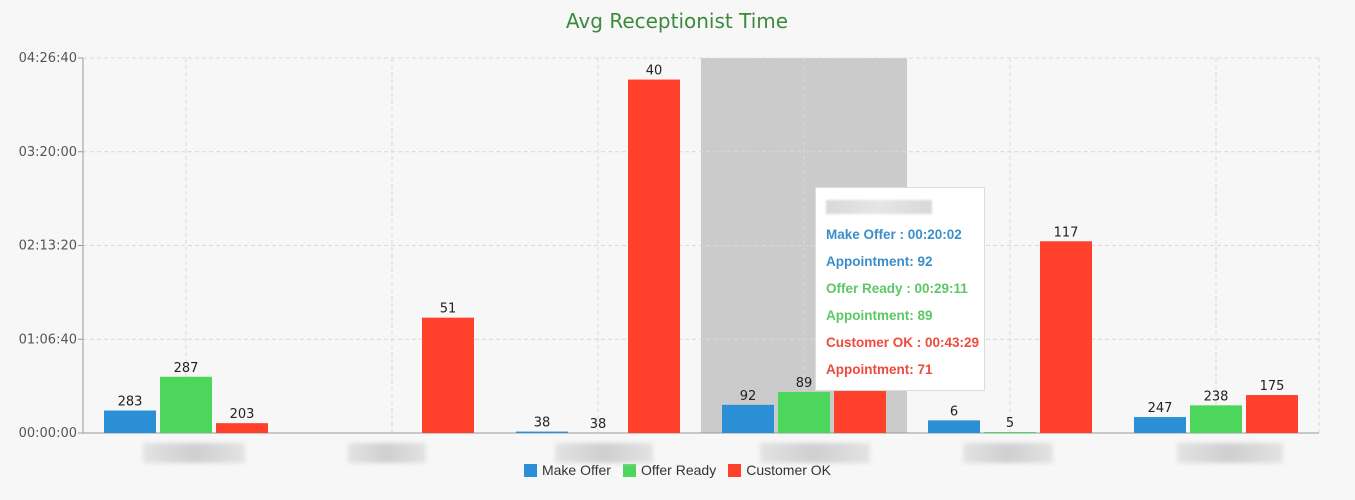 This screenshot has height=500, width=1355. Describe the element at coordinates (48, 246) in the screenshot. I see `y-tick-label: 02:13:20` at that location.